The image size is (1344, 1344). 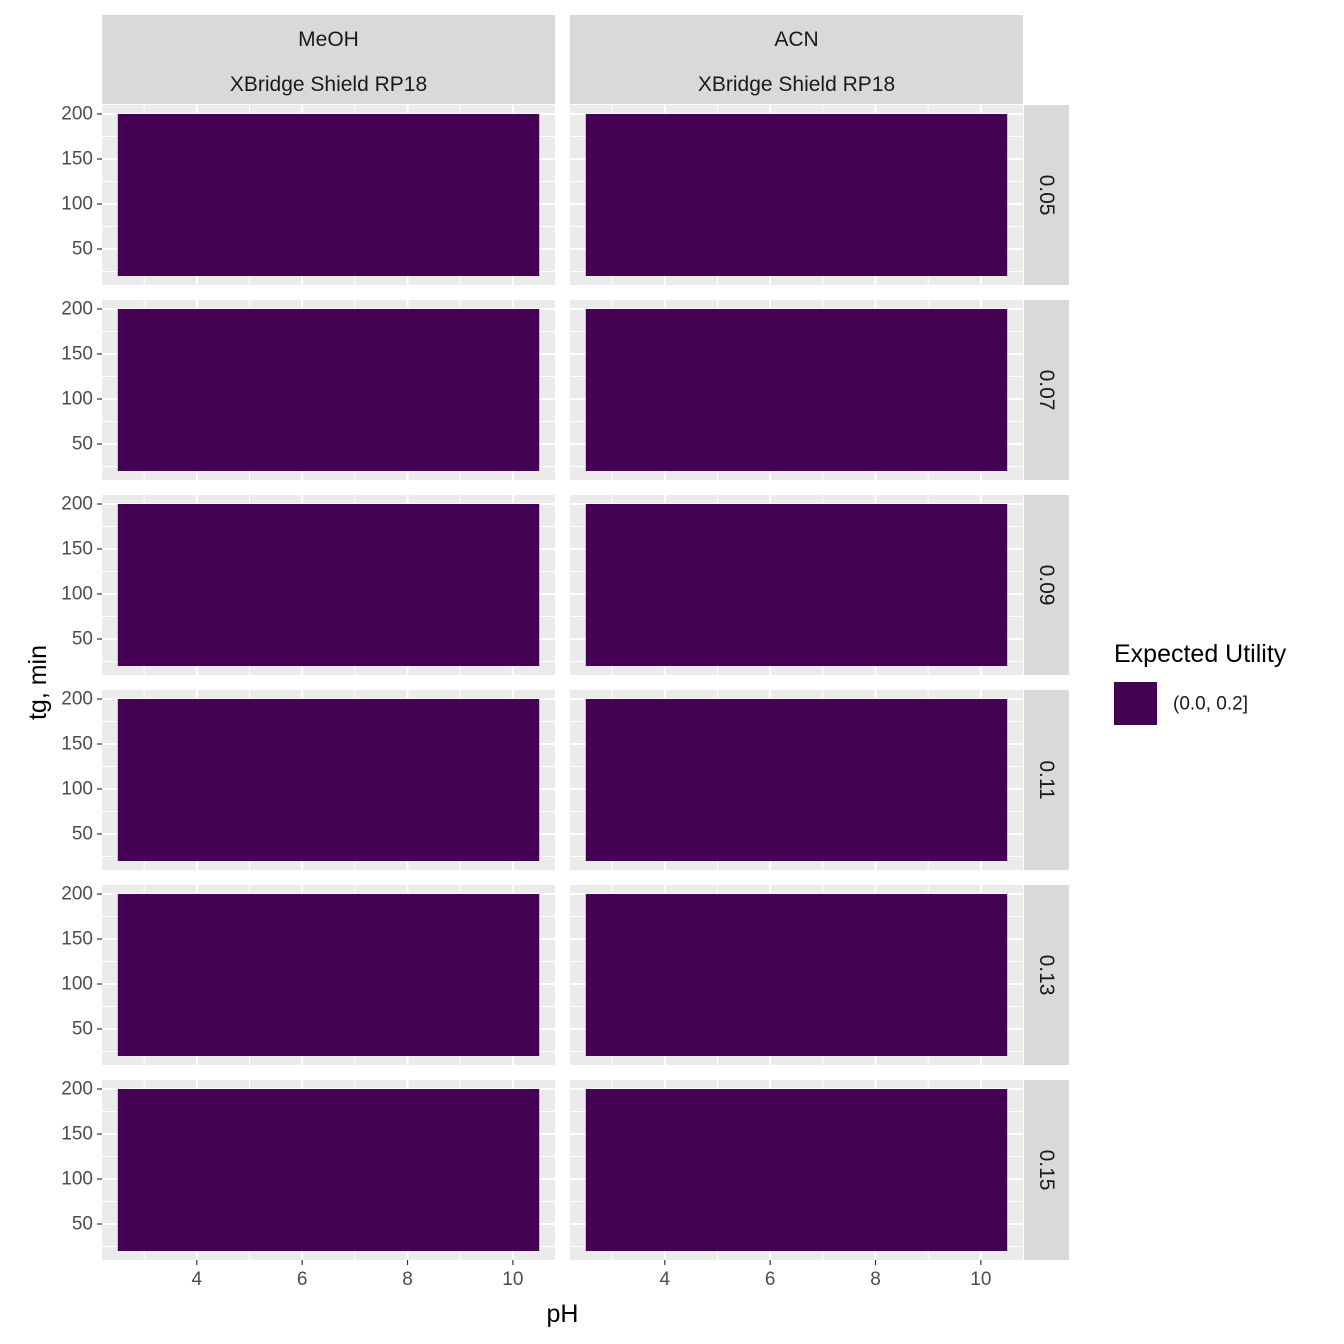 I want to click on row-strips: 0.05 0.07 0.09 0.11 0.13 0.15, so click(x=1046, y=682).